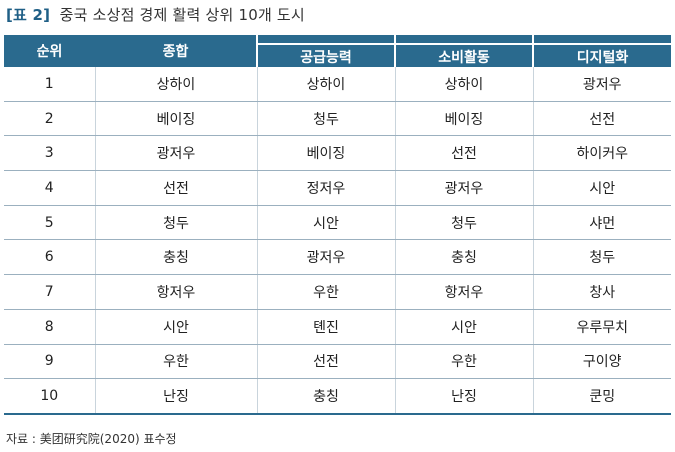 This screenshot has width=675, height=452. What do you see at coordinates (49, 51) in the screenshot?
I see `header-rank: 순위` at bounding box center [49, 51].